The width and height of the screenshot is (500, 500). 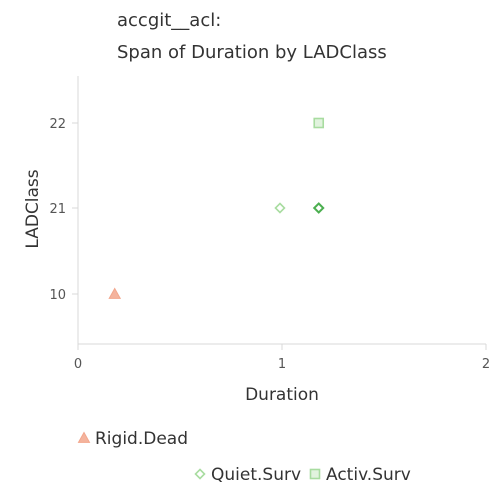 What do you see at coordinates (368, 475) in the screenshot?
I see `legend-label: Activ.Surv` at bounding box center [368, 475].